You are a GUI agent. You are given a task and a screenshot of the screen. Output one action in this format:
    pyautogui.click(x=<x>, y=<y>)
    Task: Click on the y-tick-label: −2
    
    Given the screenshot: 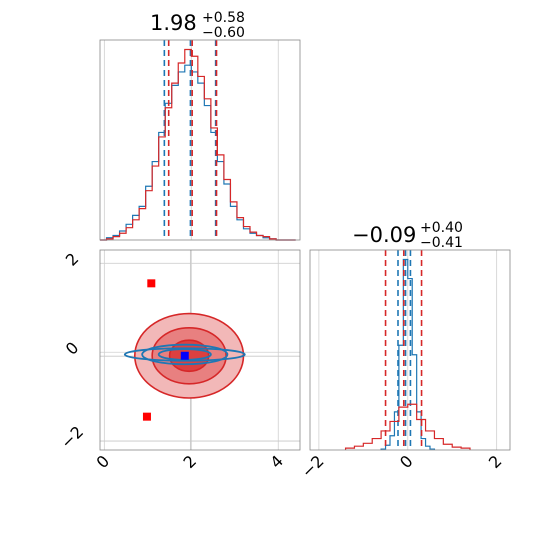 What is the action you would take?
    pyautogui.click(x=72, y=437)
    